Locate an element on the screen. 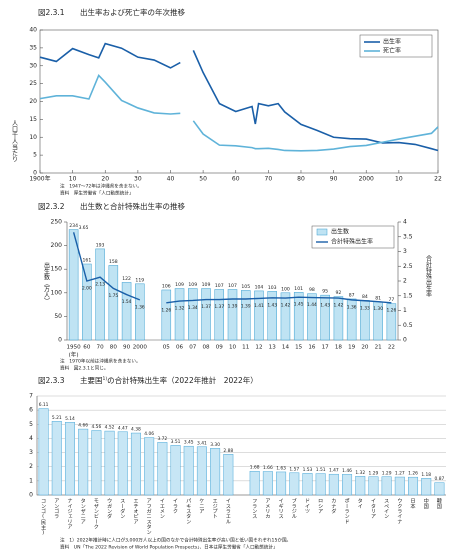 This screenshot has height=552, width=460. bar-value-label: 1.32 is located at coordinates (360, 473).